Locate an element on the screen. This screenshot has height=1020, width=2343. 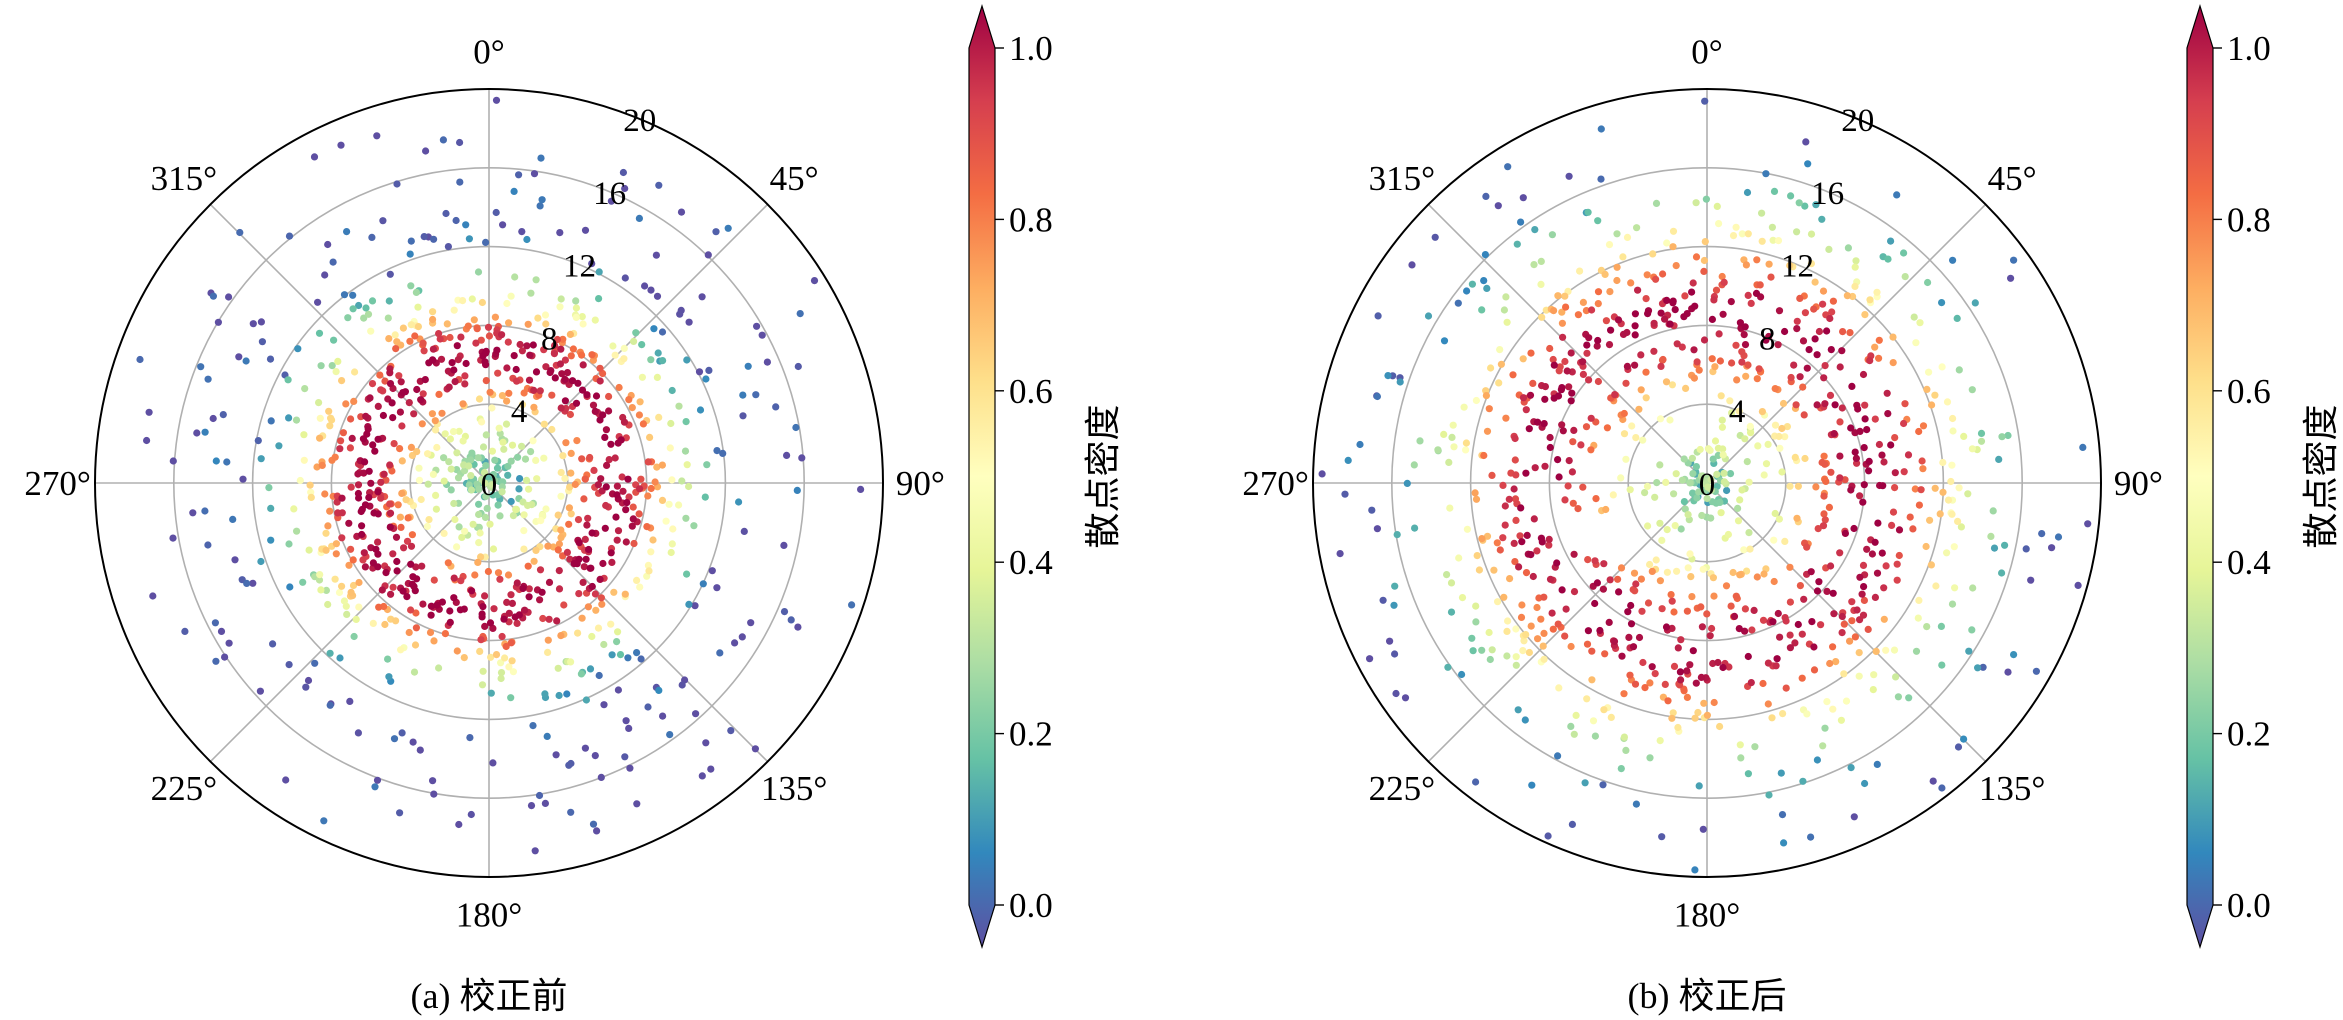
radial-tick-label: 0 is located at coordinates (1707, 485).